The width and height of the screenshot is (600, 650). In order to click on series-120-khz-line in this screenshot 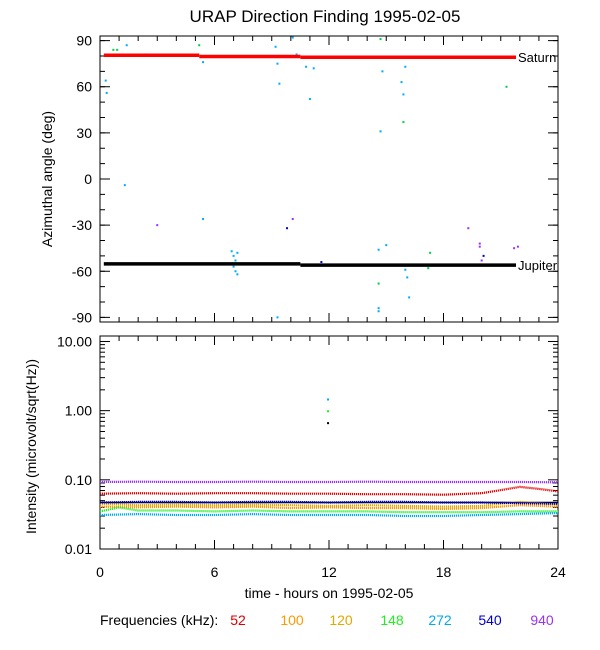, I will do `click(329, 504)`.